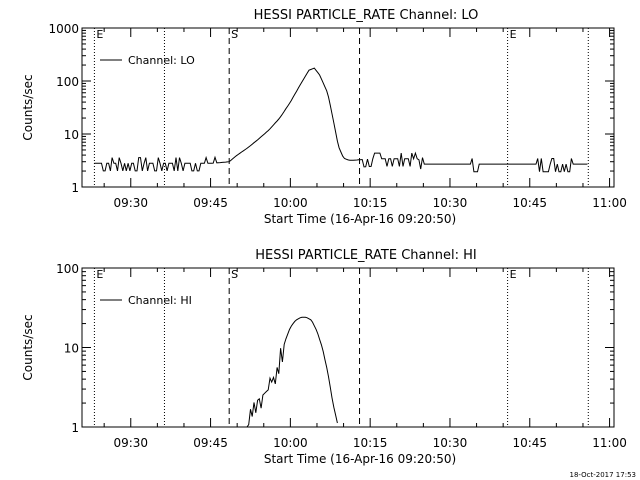 This screenshot has width=640, height=480. Describe the element at coordinates (291, 372) in the screenshot. I see `series-line` at that location.